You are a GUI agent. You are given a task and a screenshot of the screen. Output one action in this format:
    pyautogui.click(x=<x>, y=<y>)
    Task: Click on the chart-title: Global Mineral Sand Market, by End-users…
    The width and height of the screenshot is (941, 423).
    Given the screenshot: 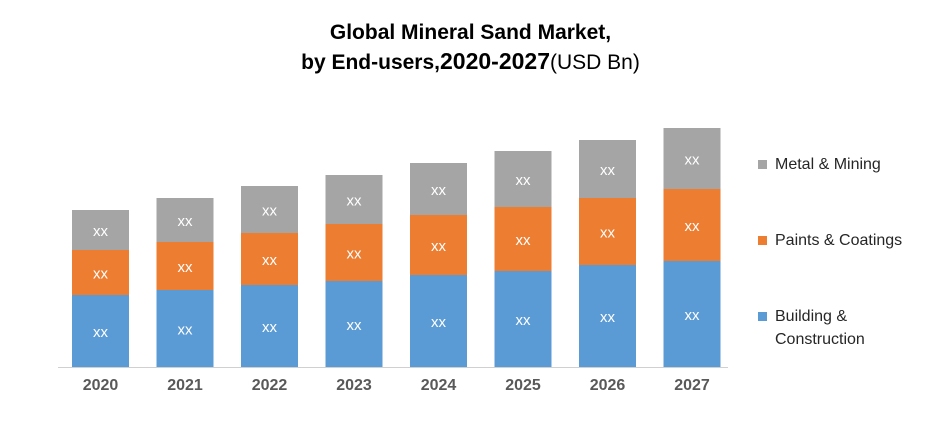 What is the action you would take?
    pyautogui.click(x=470, y=47)
    